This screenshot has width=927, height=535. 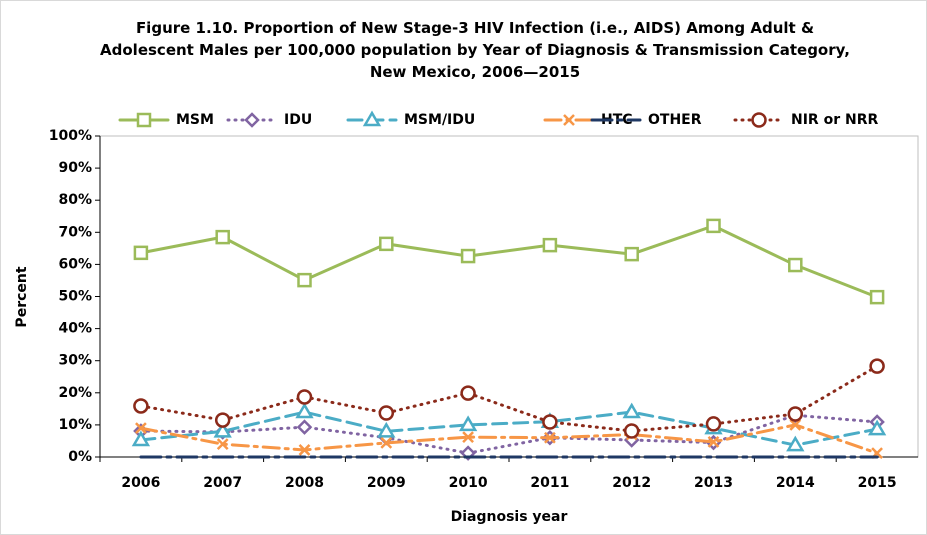 What do you see at coordinates (468, 483) in the screenshot?
I see `x-tick-label: 2010` at bounding box center [468, 483].